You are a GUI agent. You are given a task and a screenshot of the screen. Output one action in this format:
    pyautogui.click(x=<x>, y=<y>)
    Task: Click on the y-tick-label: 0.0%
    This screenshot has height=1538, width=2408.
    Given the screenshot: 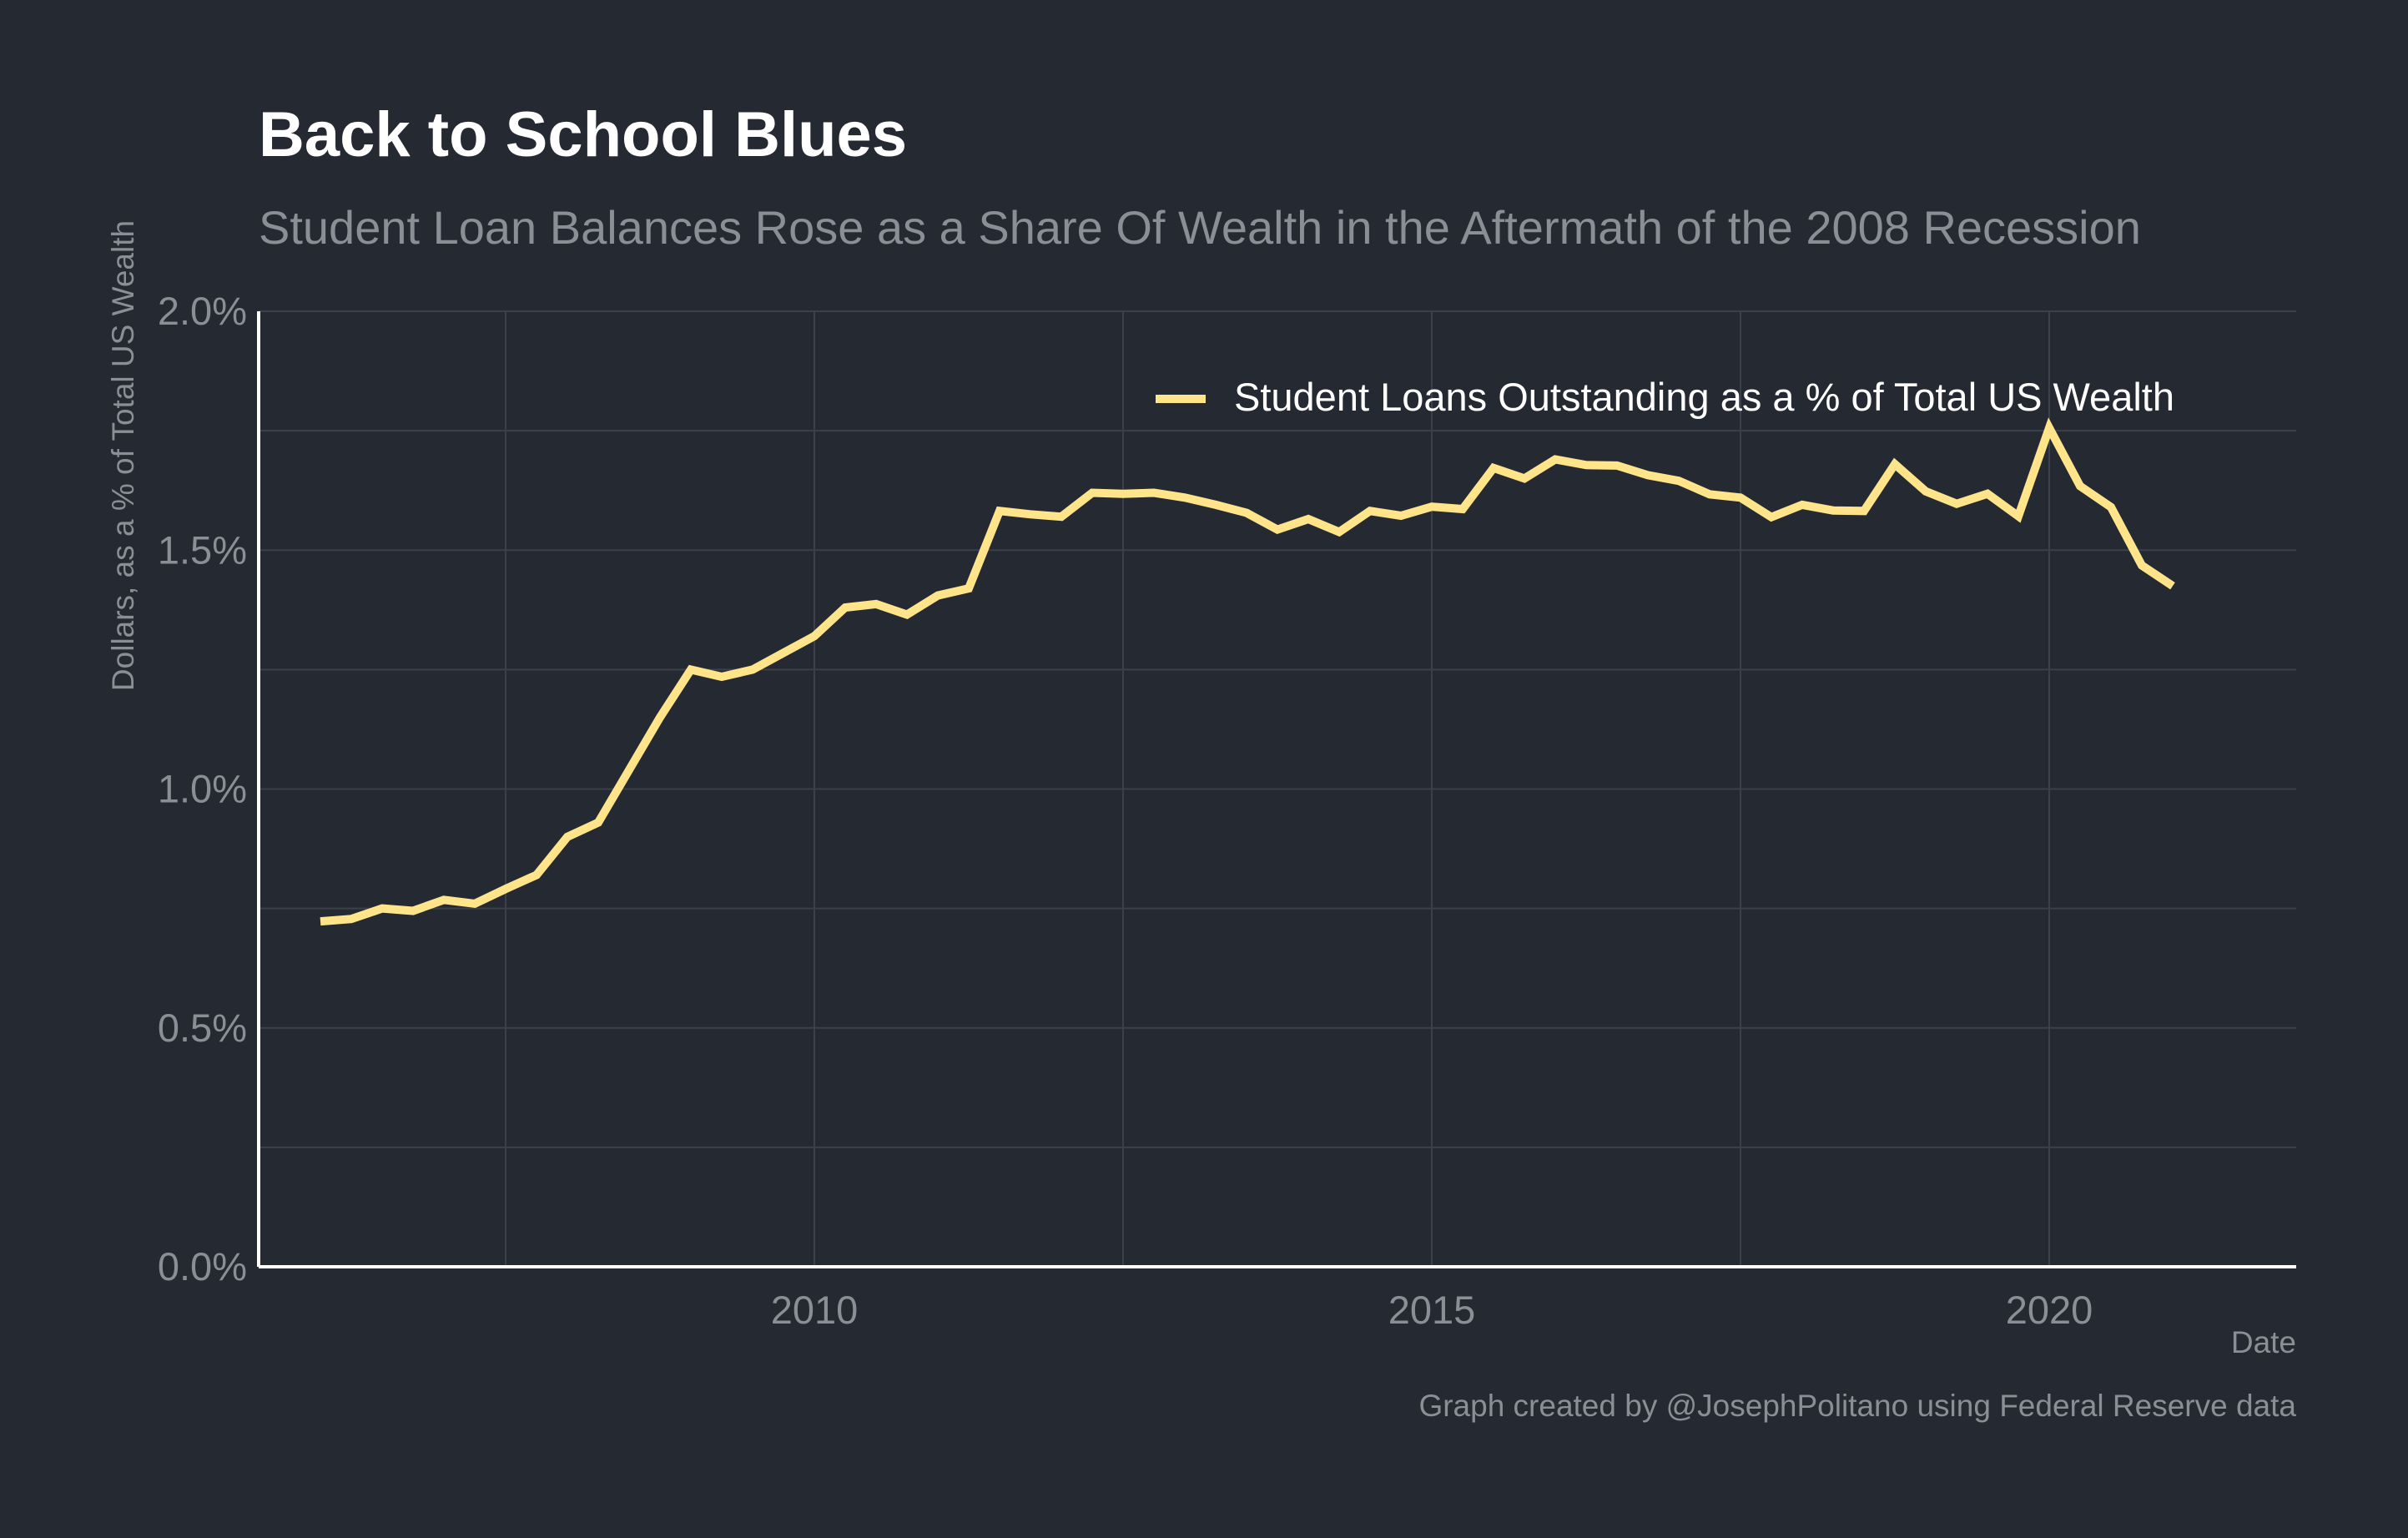 What is the action you would take?
    pyautogui.click(x=202, y=1266)
    